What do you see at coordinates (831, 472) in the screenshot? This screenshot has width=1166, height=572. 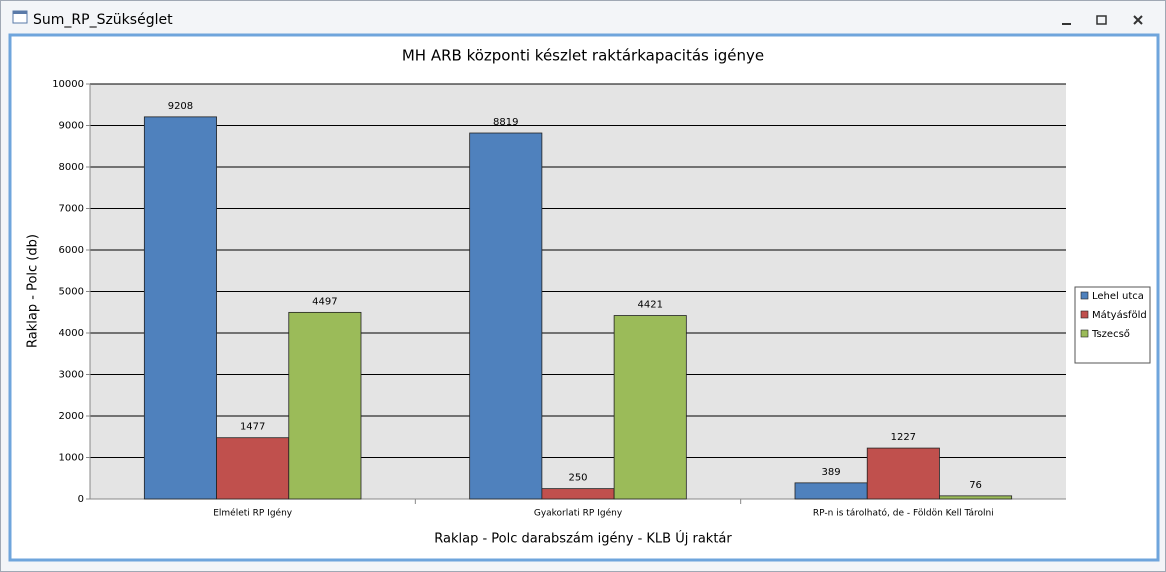 I see `value-label: 389` at bounding box center [831, 472].